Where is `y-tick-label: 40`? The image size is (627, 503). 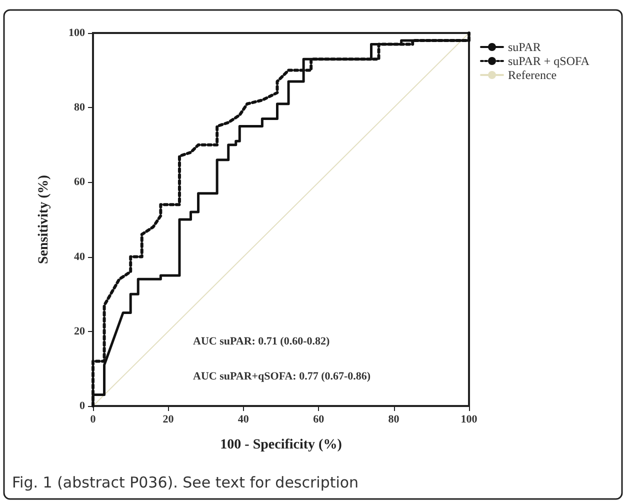 y-tick-label: 40 is located at coordinates (80, 256).